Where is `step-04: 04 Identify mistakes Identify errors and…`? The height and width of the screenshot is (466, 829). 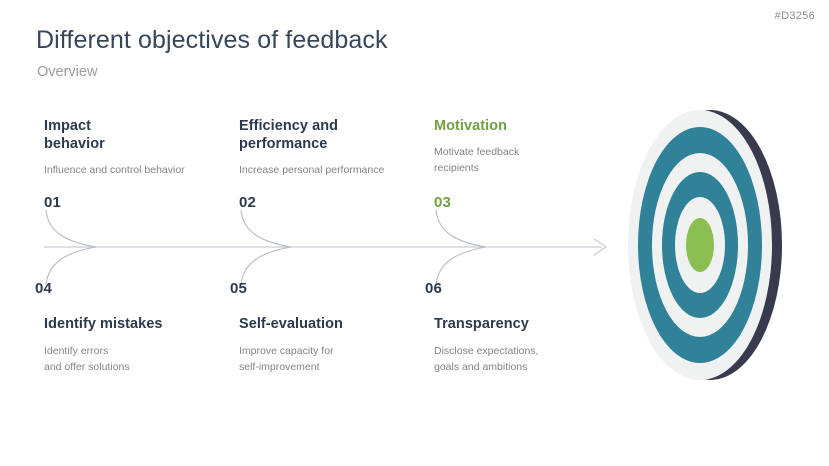 step-04: 04 Identify mistakes Identify errors and… is located at coordinates (130, 331).